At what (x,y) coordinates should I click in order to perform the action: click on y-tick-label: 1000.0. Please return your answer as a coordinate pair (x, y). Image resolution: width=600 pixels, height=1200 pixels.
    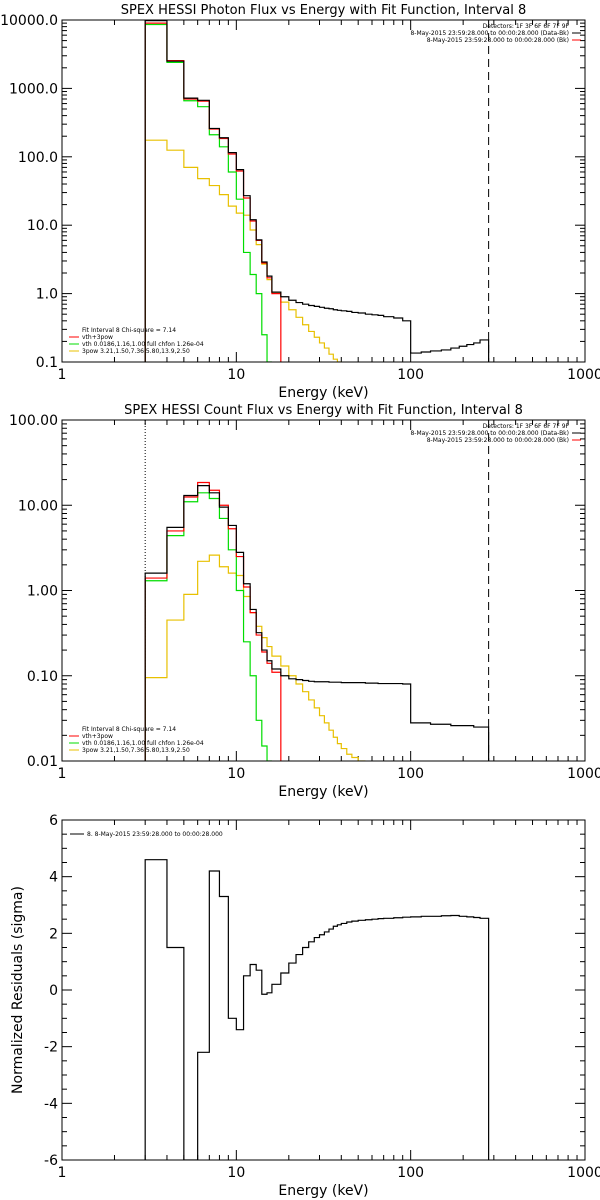
    Looking at the image, I should click on (33, 89).